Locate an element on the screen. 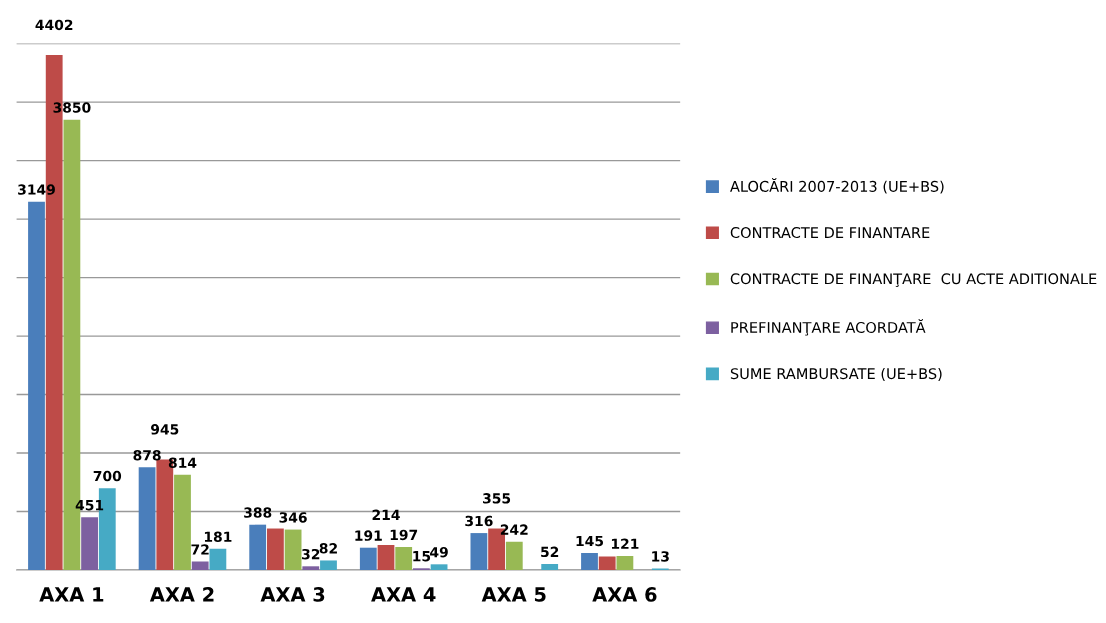  x-tick-label: AXA 4 is located at coordinates (403, 594).